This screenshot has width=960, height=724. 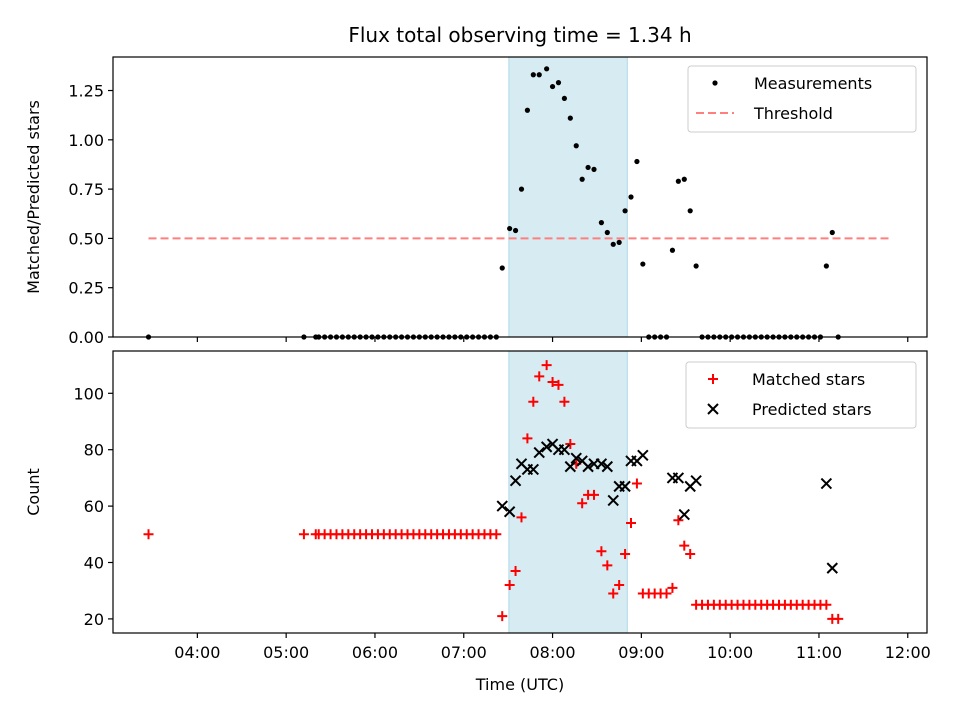 What do you see at coordinates (641, 652) in the screenshot?
I see `x-tick-label: 09:00` at bounding box center [641, 652].